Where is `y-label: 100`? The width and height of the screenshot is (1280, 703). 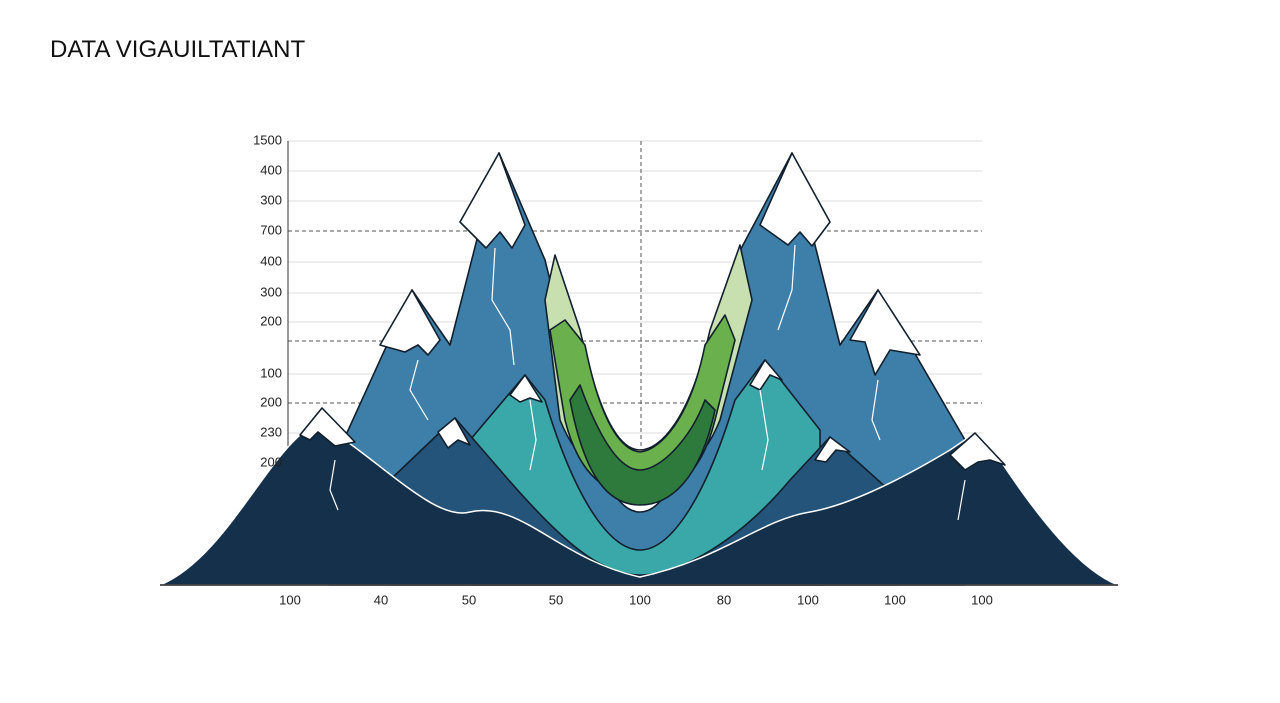 y-label: 100 is located at coordinates (271, 372).